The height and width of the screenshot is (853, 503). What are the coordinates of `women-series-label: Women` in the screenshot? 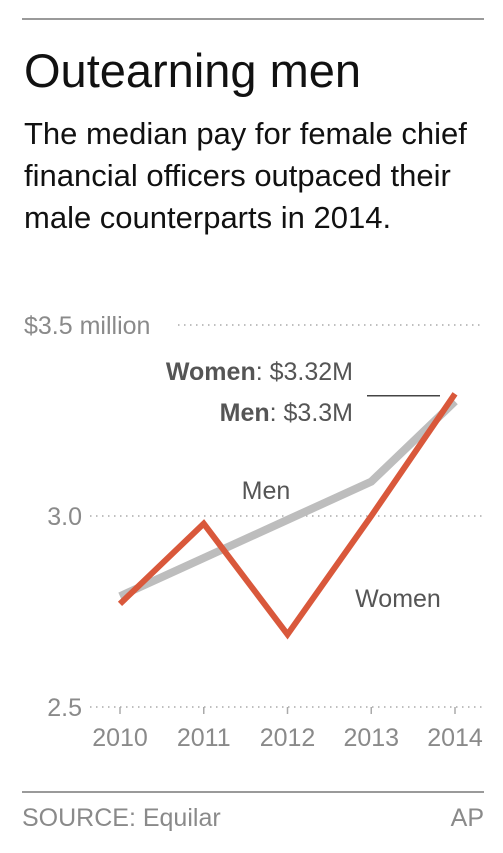 It's located at (398, 599).